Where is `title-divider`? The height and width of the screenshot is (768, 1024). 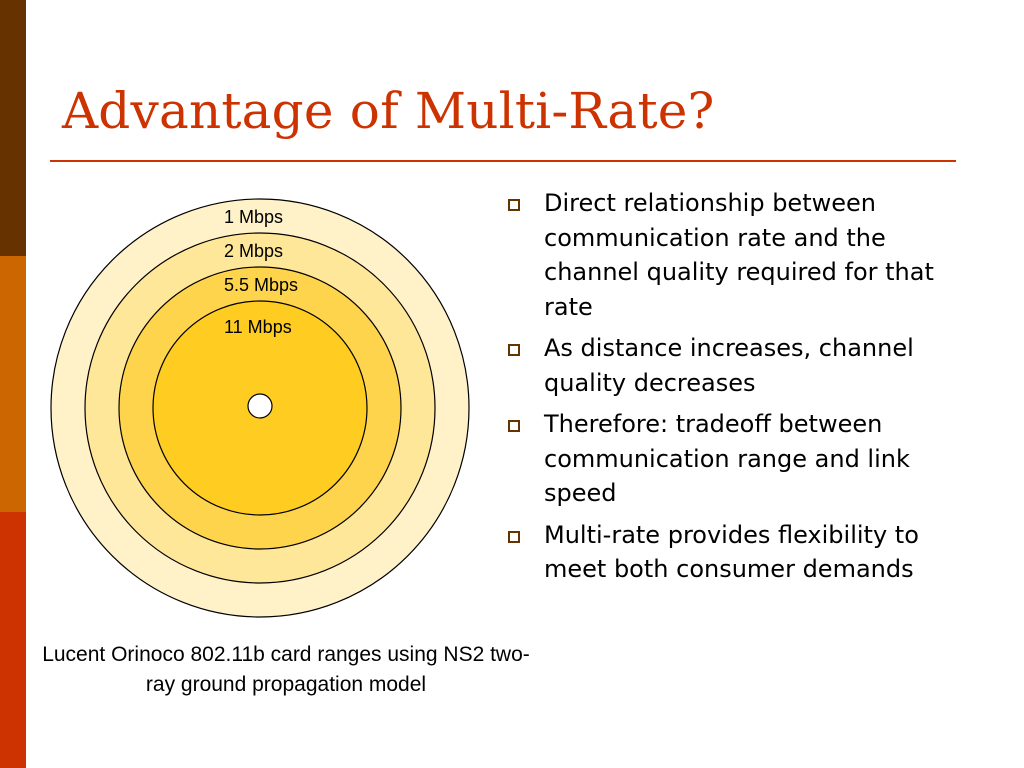 title-divider is located at coordinates (503, 161).